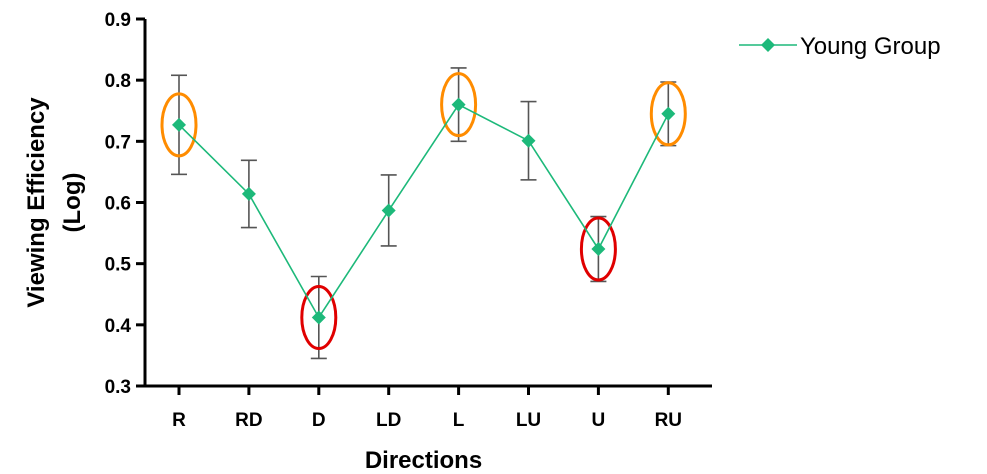  I want to click on y-ticks: 0.3 0.4 0.5 0.6 0.7 0.8 0.9, so click(125, 204).